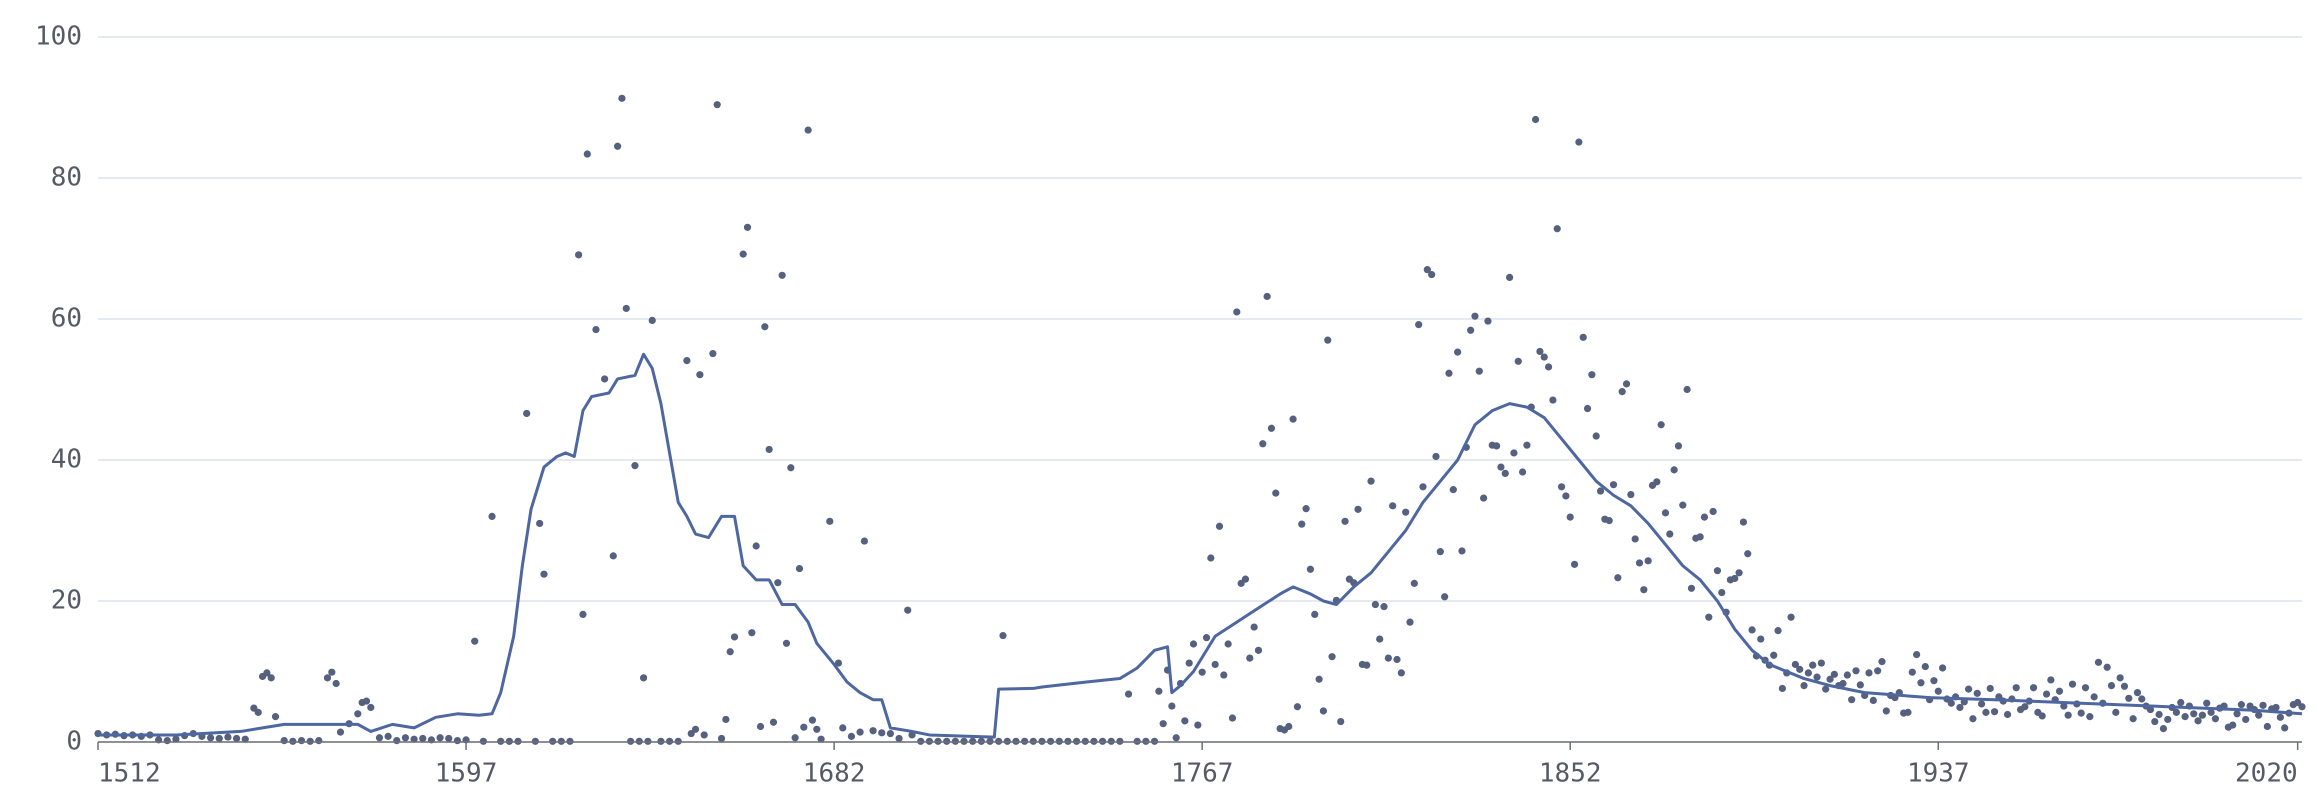 Image resolution: width=2318 pixels, height=794 pixels. Describe the element at coordinates (66, 178) in the screenshot. I see `y-tick-label: 80` at that location.